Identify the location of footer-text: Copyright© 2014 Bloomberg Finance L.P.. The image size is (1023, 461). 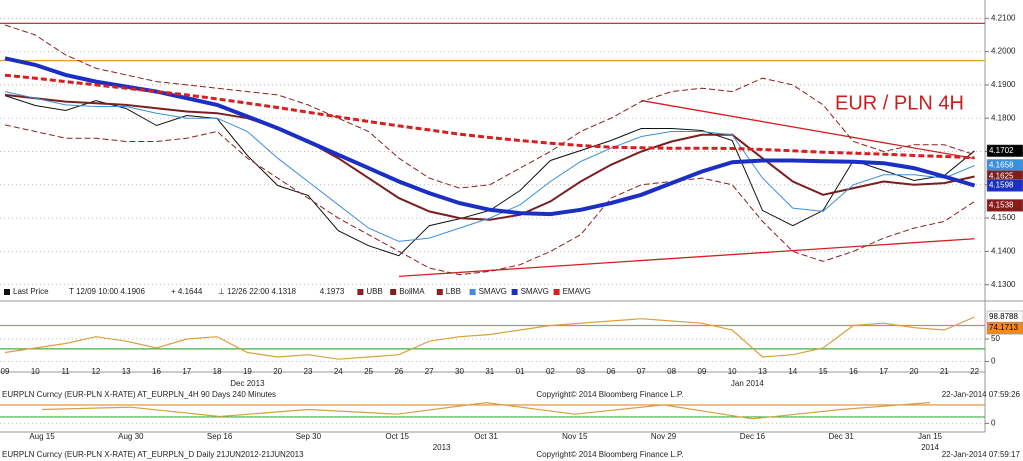
(609, 394).